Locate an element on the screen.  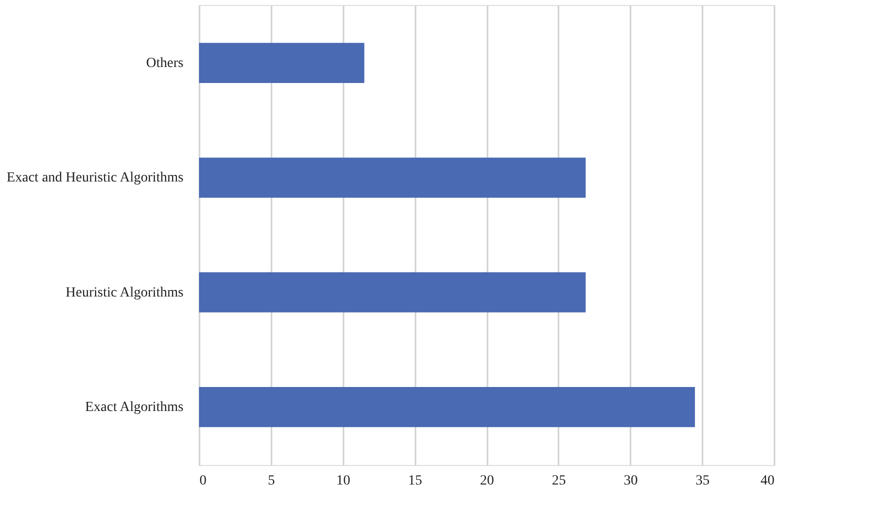
x-tick-label: 0 is located at coordinates (203, 481).